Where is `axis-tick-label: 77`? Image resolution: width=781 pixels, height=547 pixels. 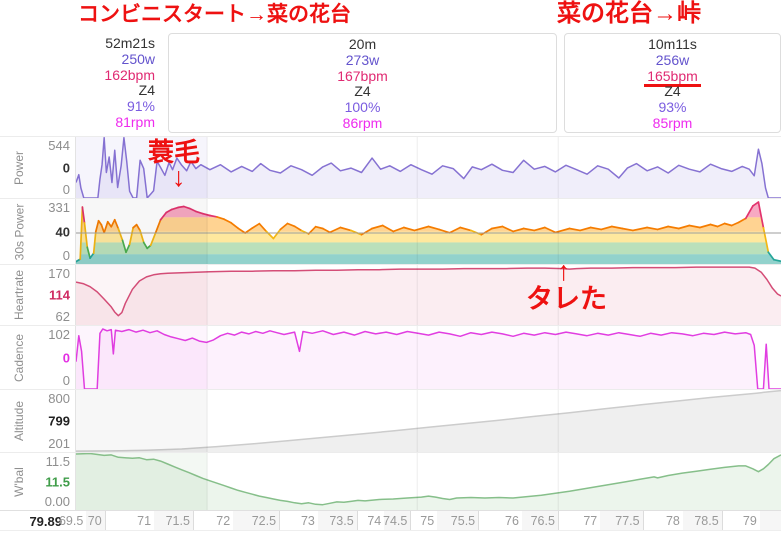 axis-tick-label: 77 is located at coordinates (590, 521).